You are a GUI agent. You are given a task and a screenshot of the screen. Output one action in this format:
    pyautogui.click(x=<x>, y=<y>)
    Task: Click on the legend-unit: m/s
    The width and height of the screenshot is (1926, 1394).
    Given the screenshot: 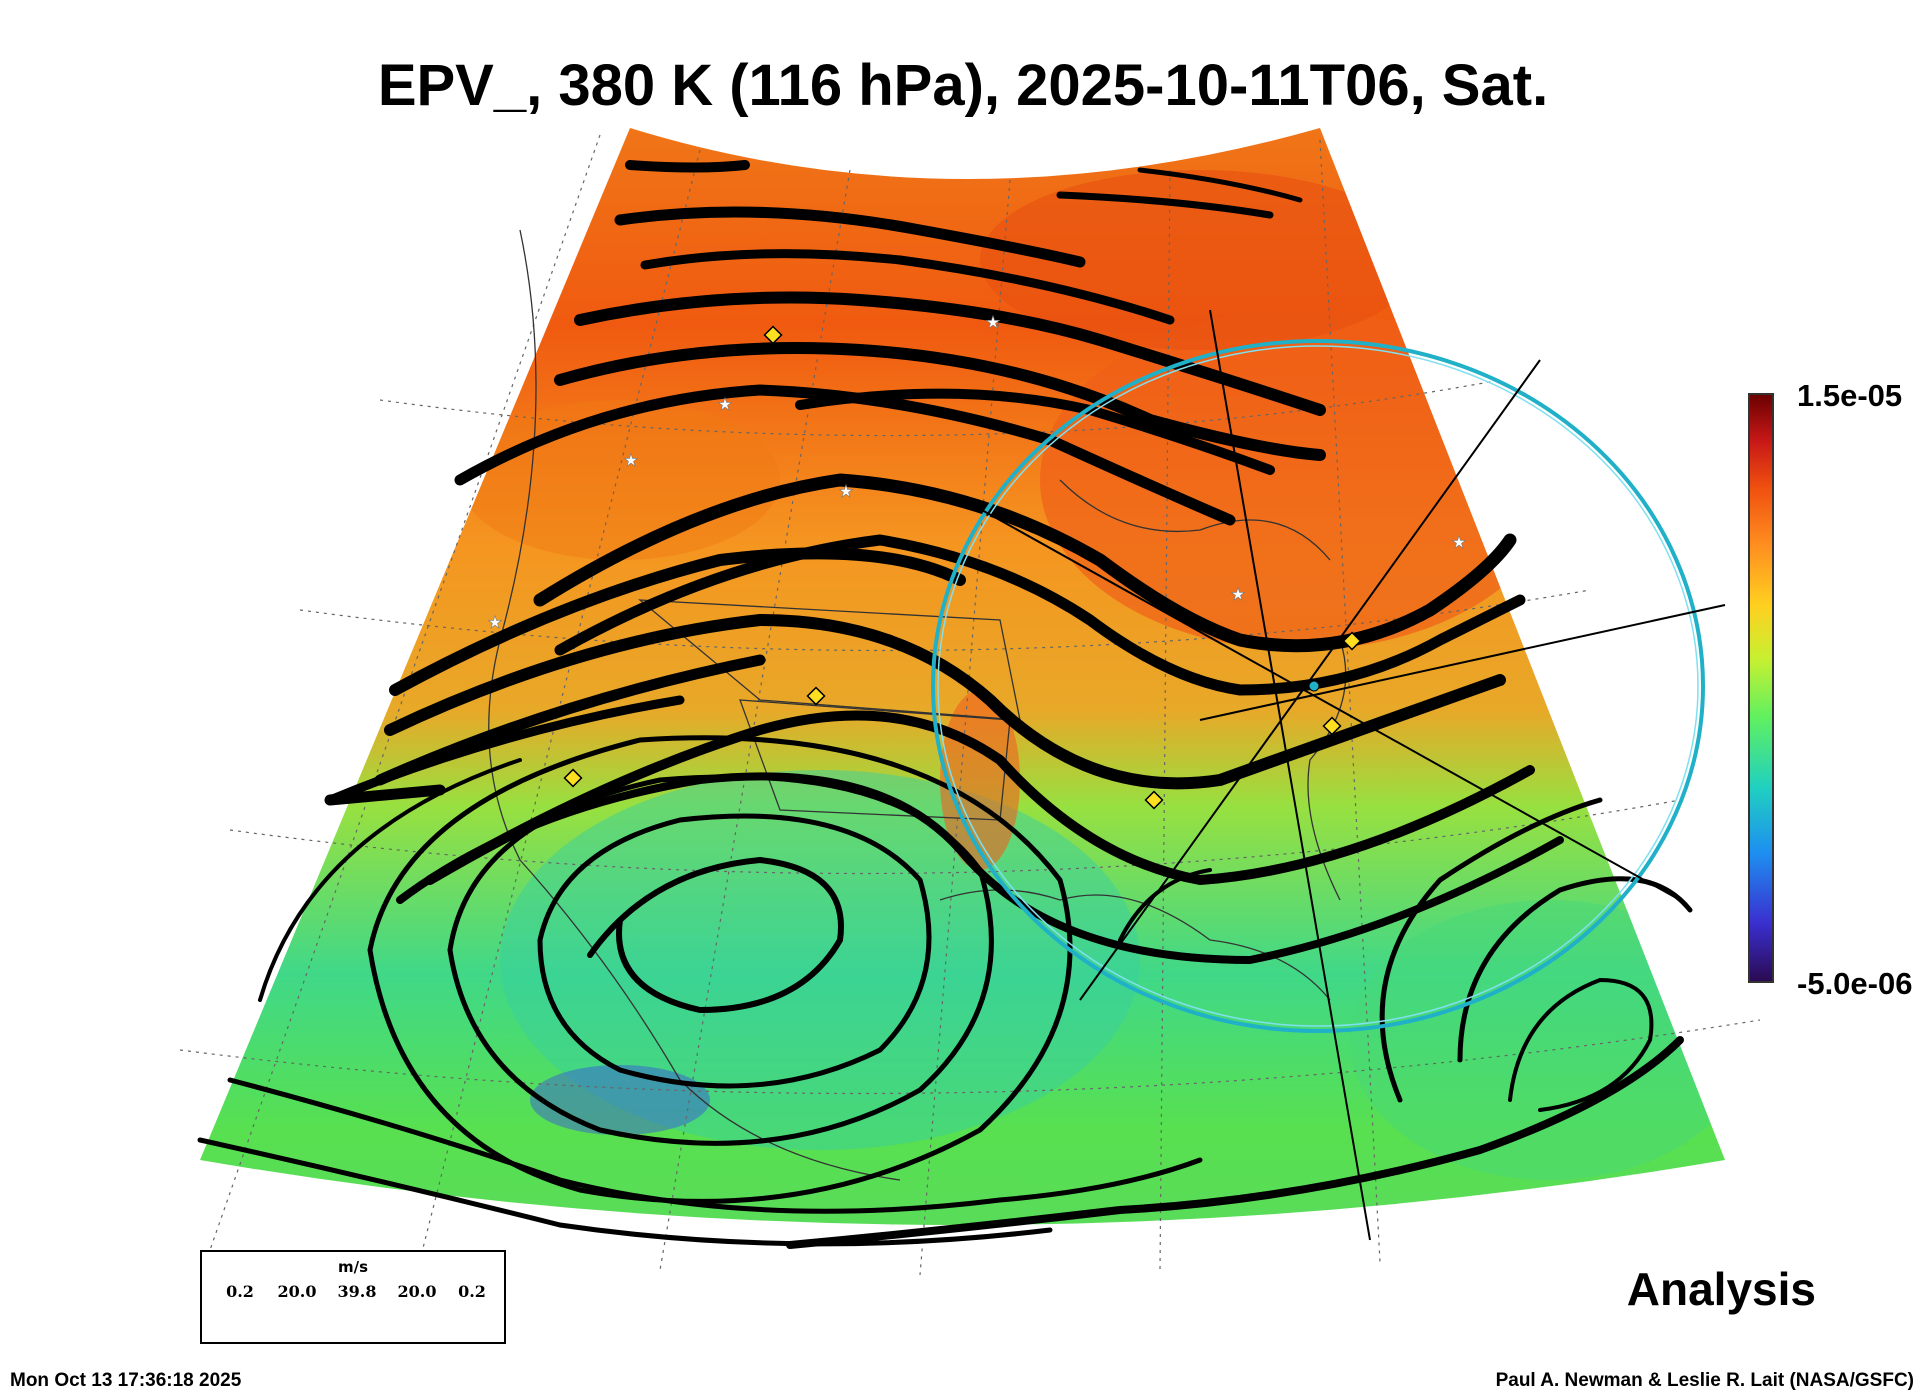 What is the action you would take?
    pyautogui.click(x=353, y=1267)
    